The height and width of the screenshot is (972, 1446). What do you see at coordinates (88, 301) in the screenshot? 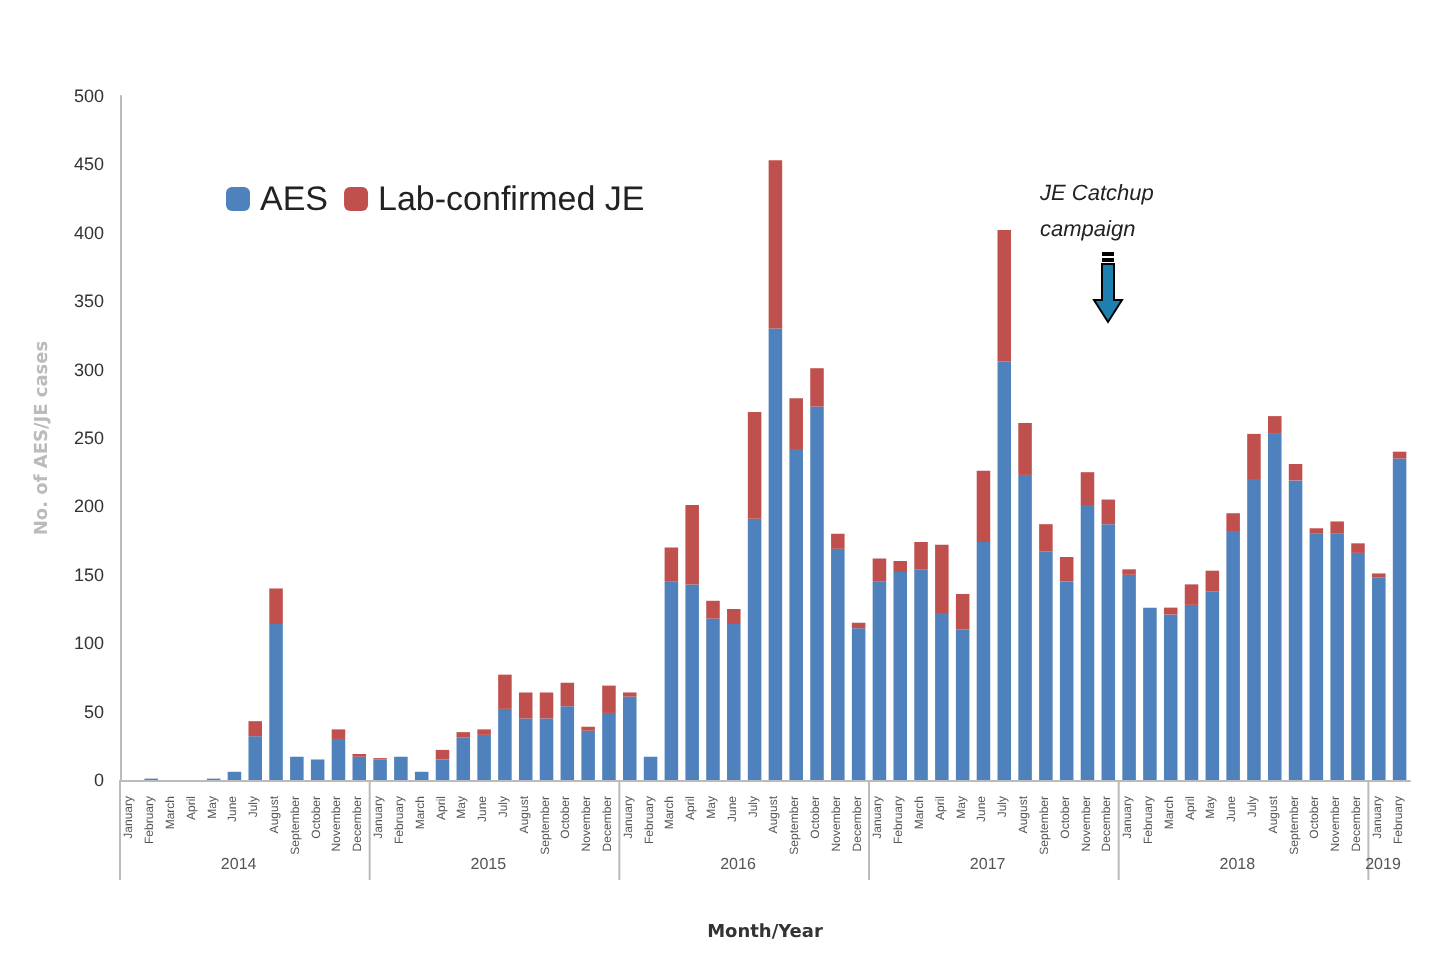
I see `y-tick-label: 350` at bounding box center [88, 301].